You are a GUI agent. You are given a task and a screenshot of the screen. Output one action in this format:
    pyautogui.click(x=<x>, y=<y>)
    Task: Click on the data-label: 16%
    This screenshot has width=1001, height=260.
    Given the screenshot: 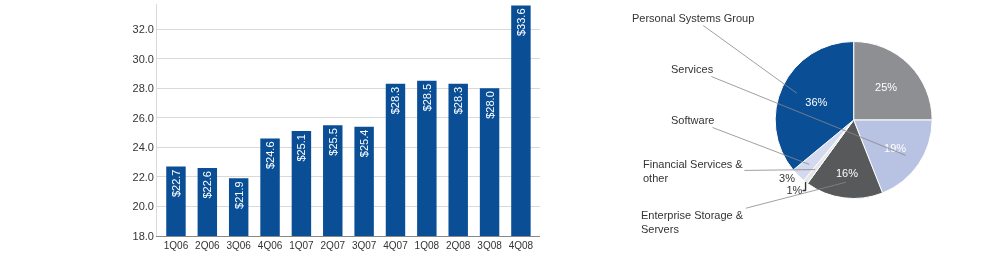 What is the action you would take?
    pyautogui.click(x=847, y=172)
    